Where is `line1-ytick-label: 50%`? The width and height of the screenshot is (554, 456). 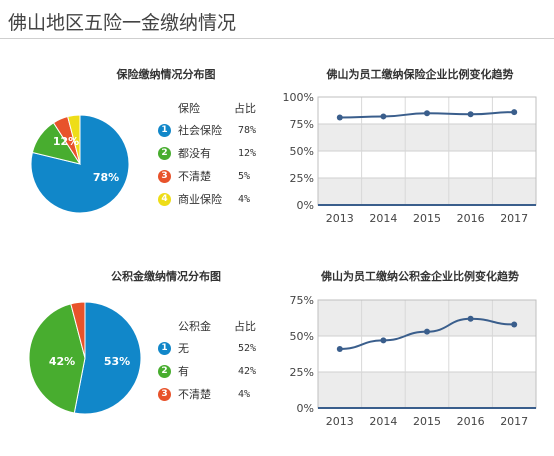
line1-ytick-label: 50% is located at coordinates (302, 151).